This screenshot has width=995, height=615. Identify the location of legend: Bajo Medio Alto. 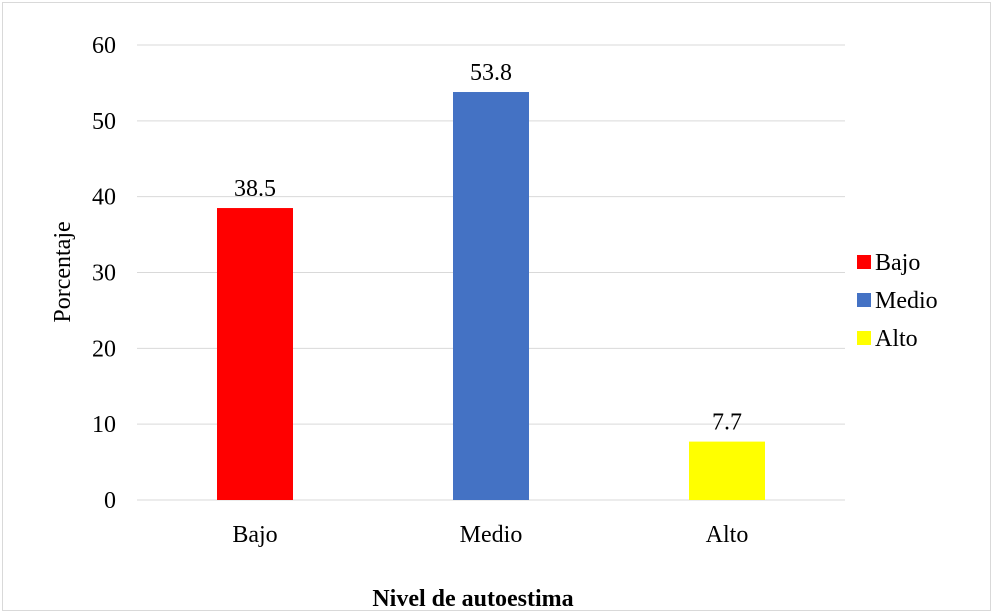
(897, 301).